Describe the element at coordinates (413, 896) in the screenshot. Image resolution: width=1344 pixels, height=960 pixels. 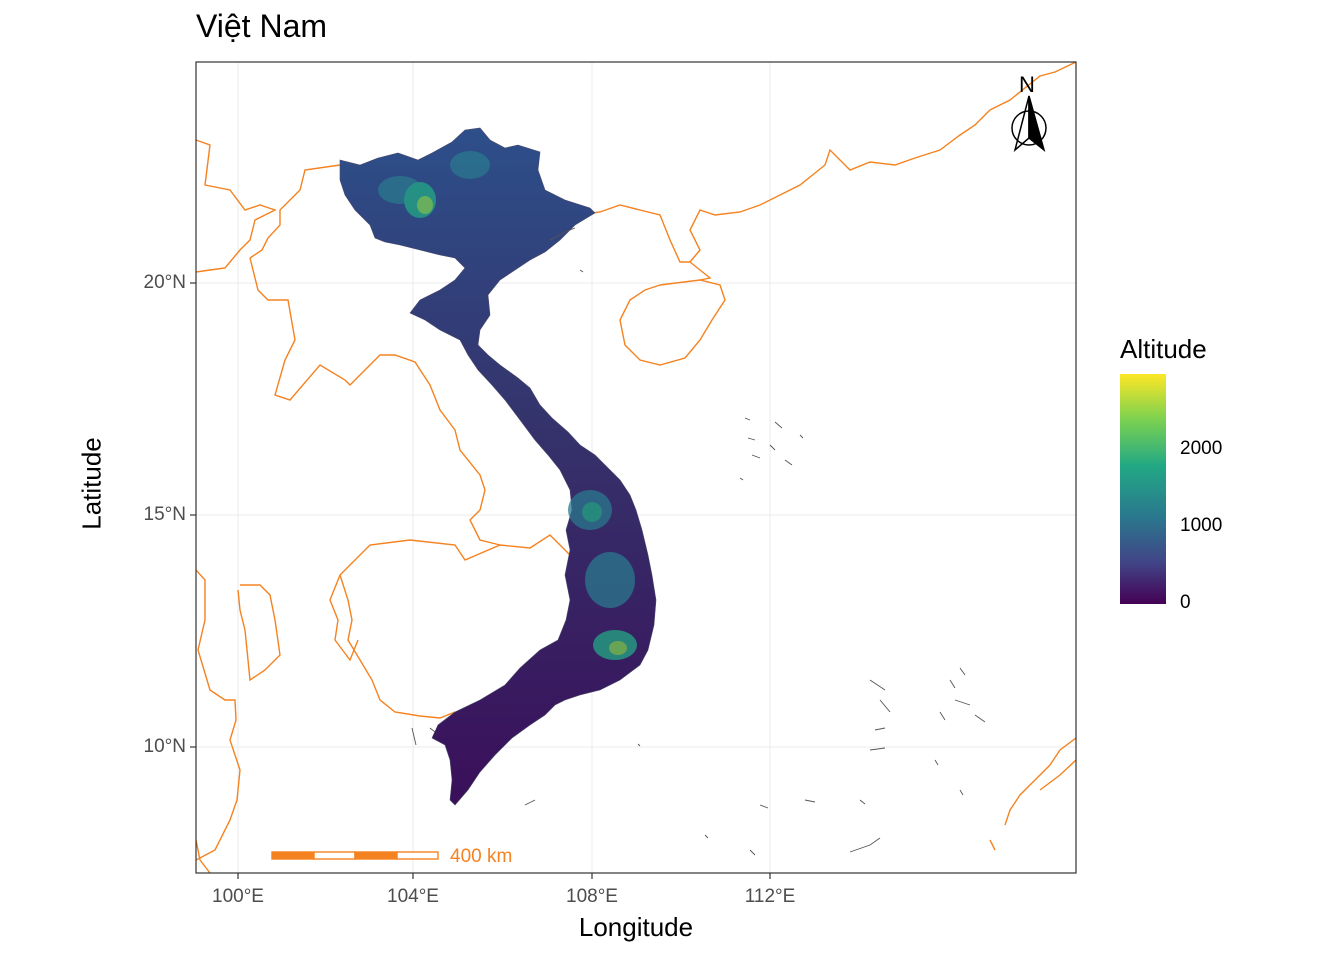
I see `xtick-label-104E: 104°E` at that location.